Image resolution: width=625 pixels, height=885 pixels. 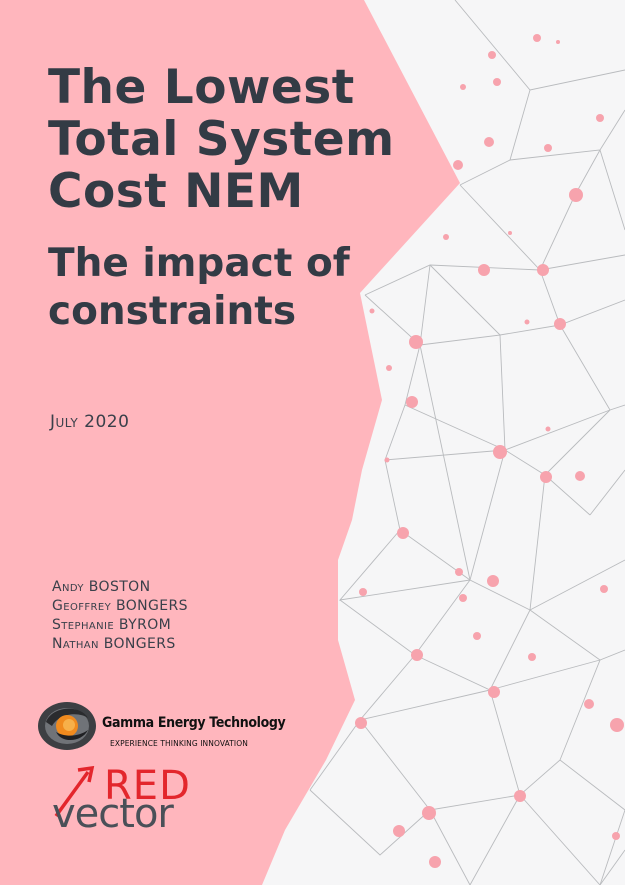 I want to click on red-vector-logo: RED vector, so click(x=128, y=804).